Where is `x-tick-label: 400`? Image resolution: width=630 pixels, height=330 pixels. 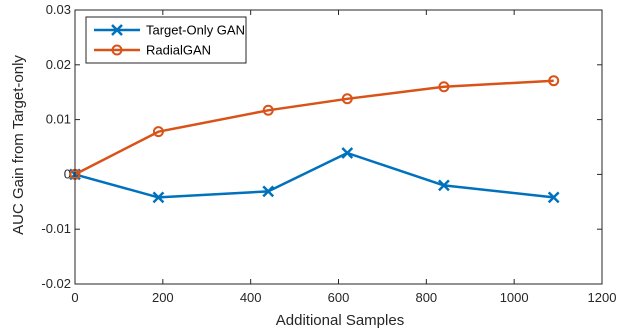
x-tick-label: 400 is located at coordinates (251, 297).